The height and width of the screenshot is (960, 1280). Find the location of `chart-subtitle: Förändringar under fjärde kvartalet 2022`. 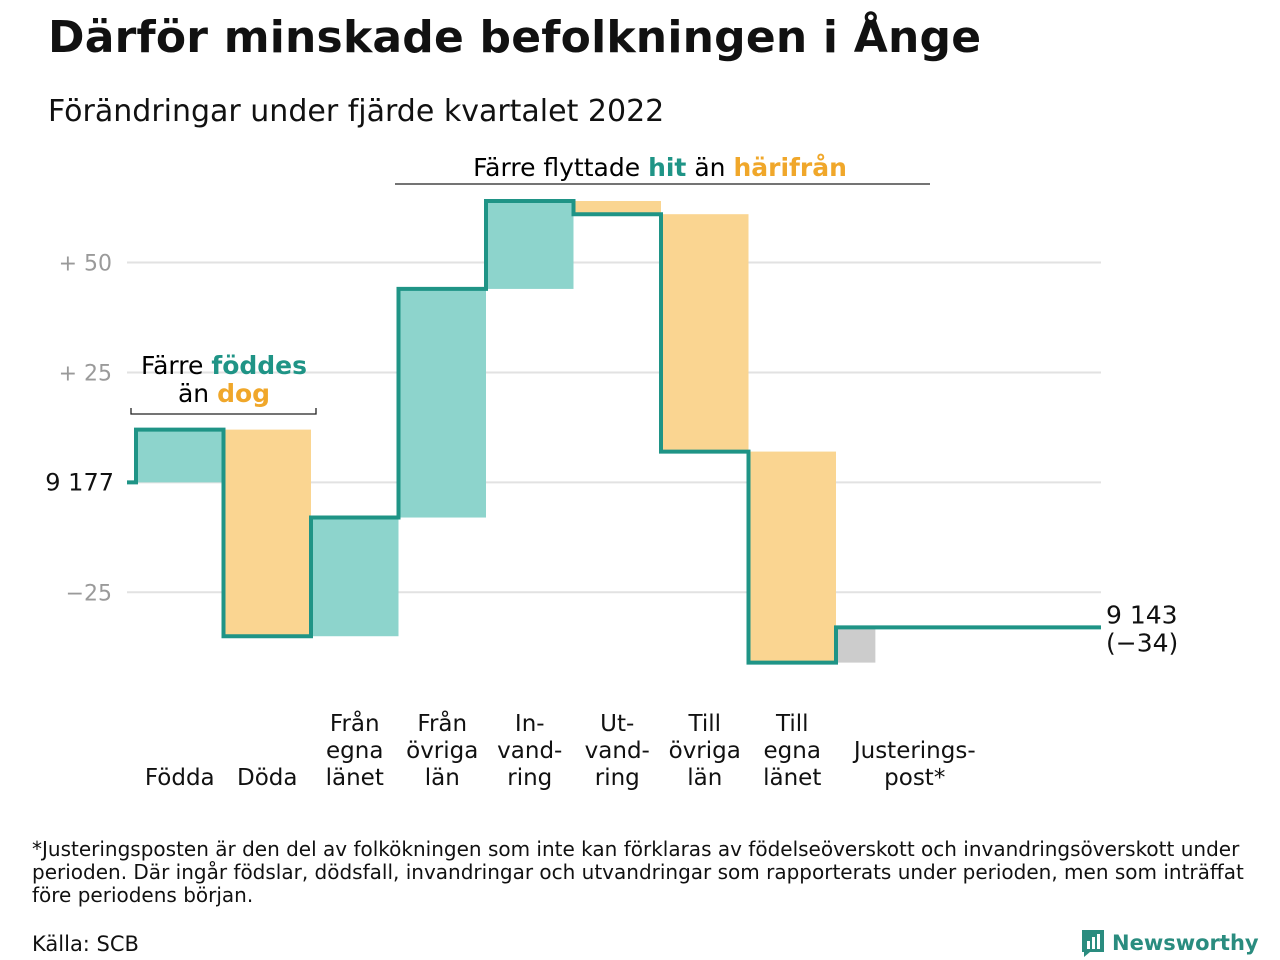

chart-subtitle: Förändringar under fjärde kvartalet 2022 is located at coordinates (356, 111).